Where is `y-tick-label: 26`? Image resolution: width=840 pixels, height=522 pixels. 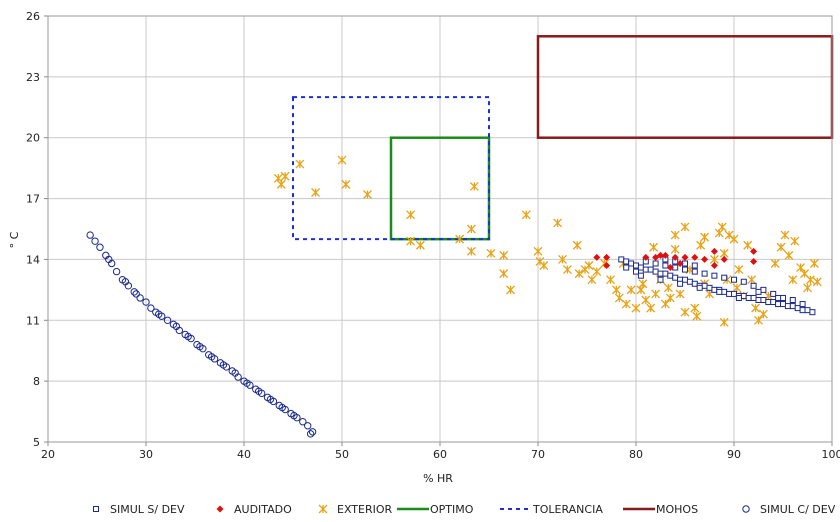 y-tick-label: 26 is located at coordinates (33, 16).